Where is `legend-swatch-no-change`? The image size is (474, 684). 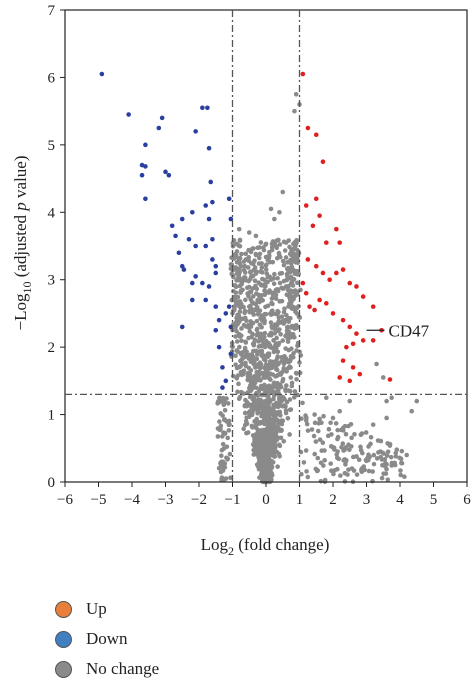
legend-swatch-no-change is located at coordinates (63, 669).